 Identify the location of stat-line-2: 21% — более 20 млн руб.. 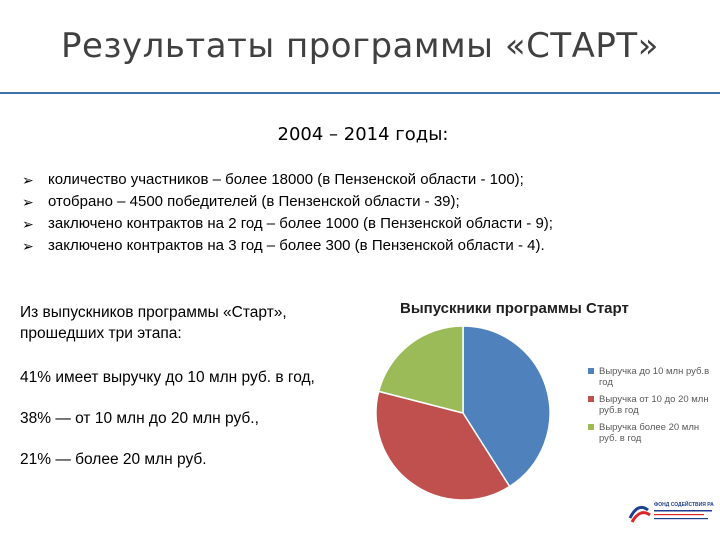
(113, 459).